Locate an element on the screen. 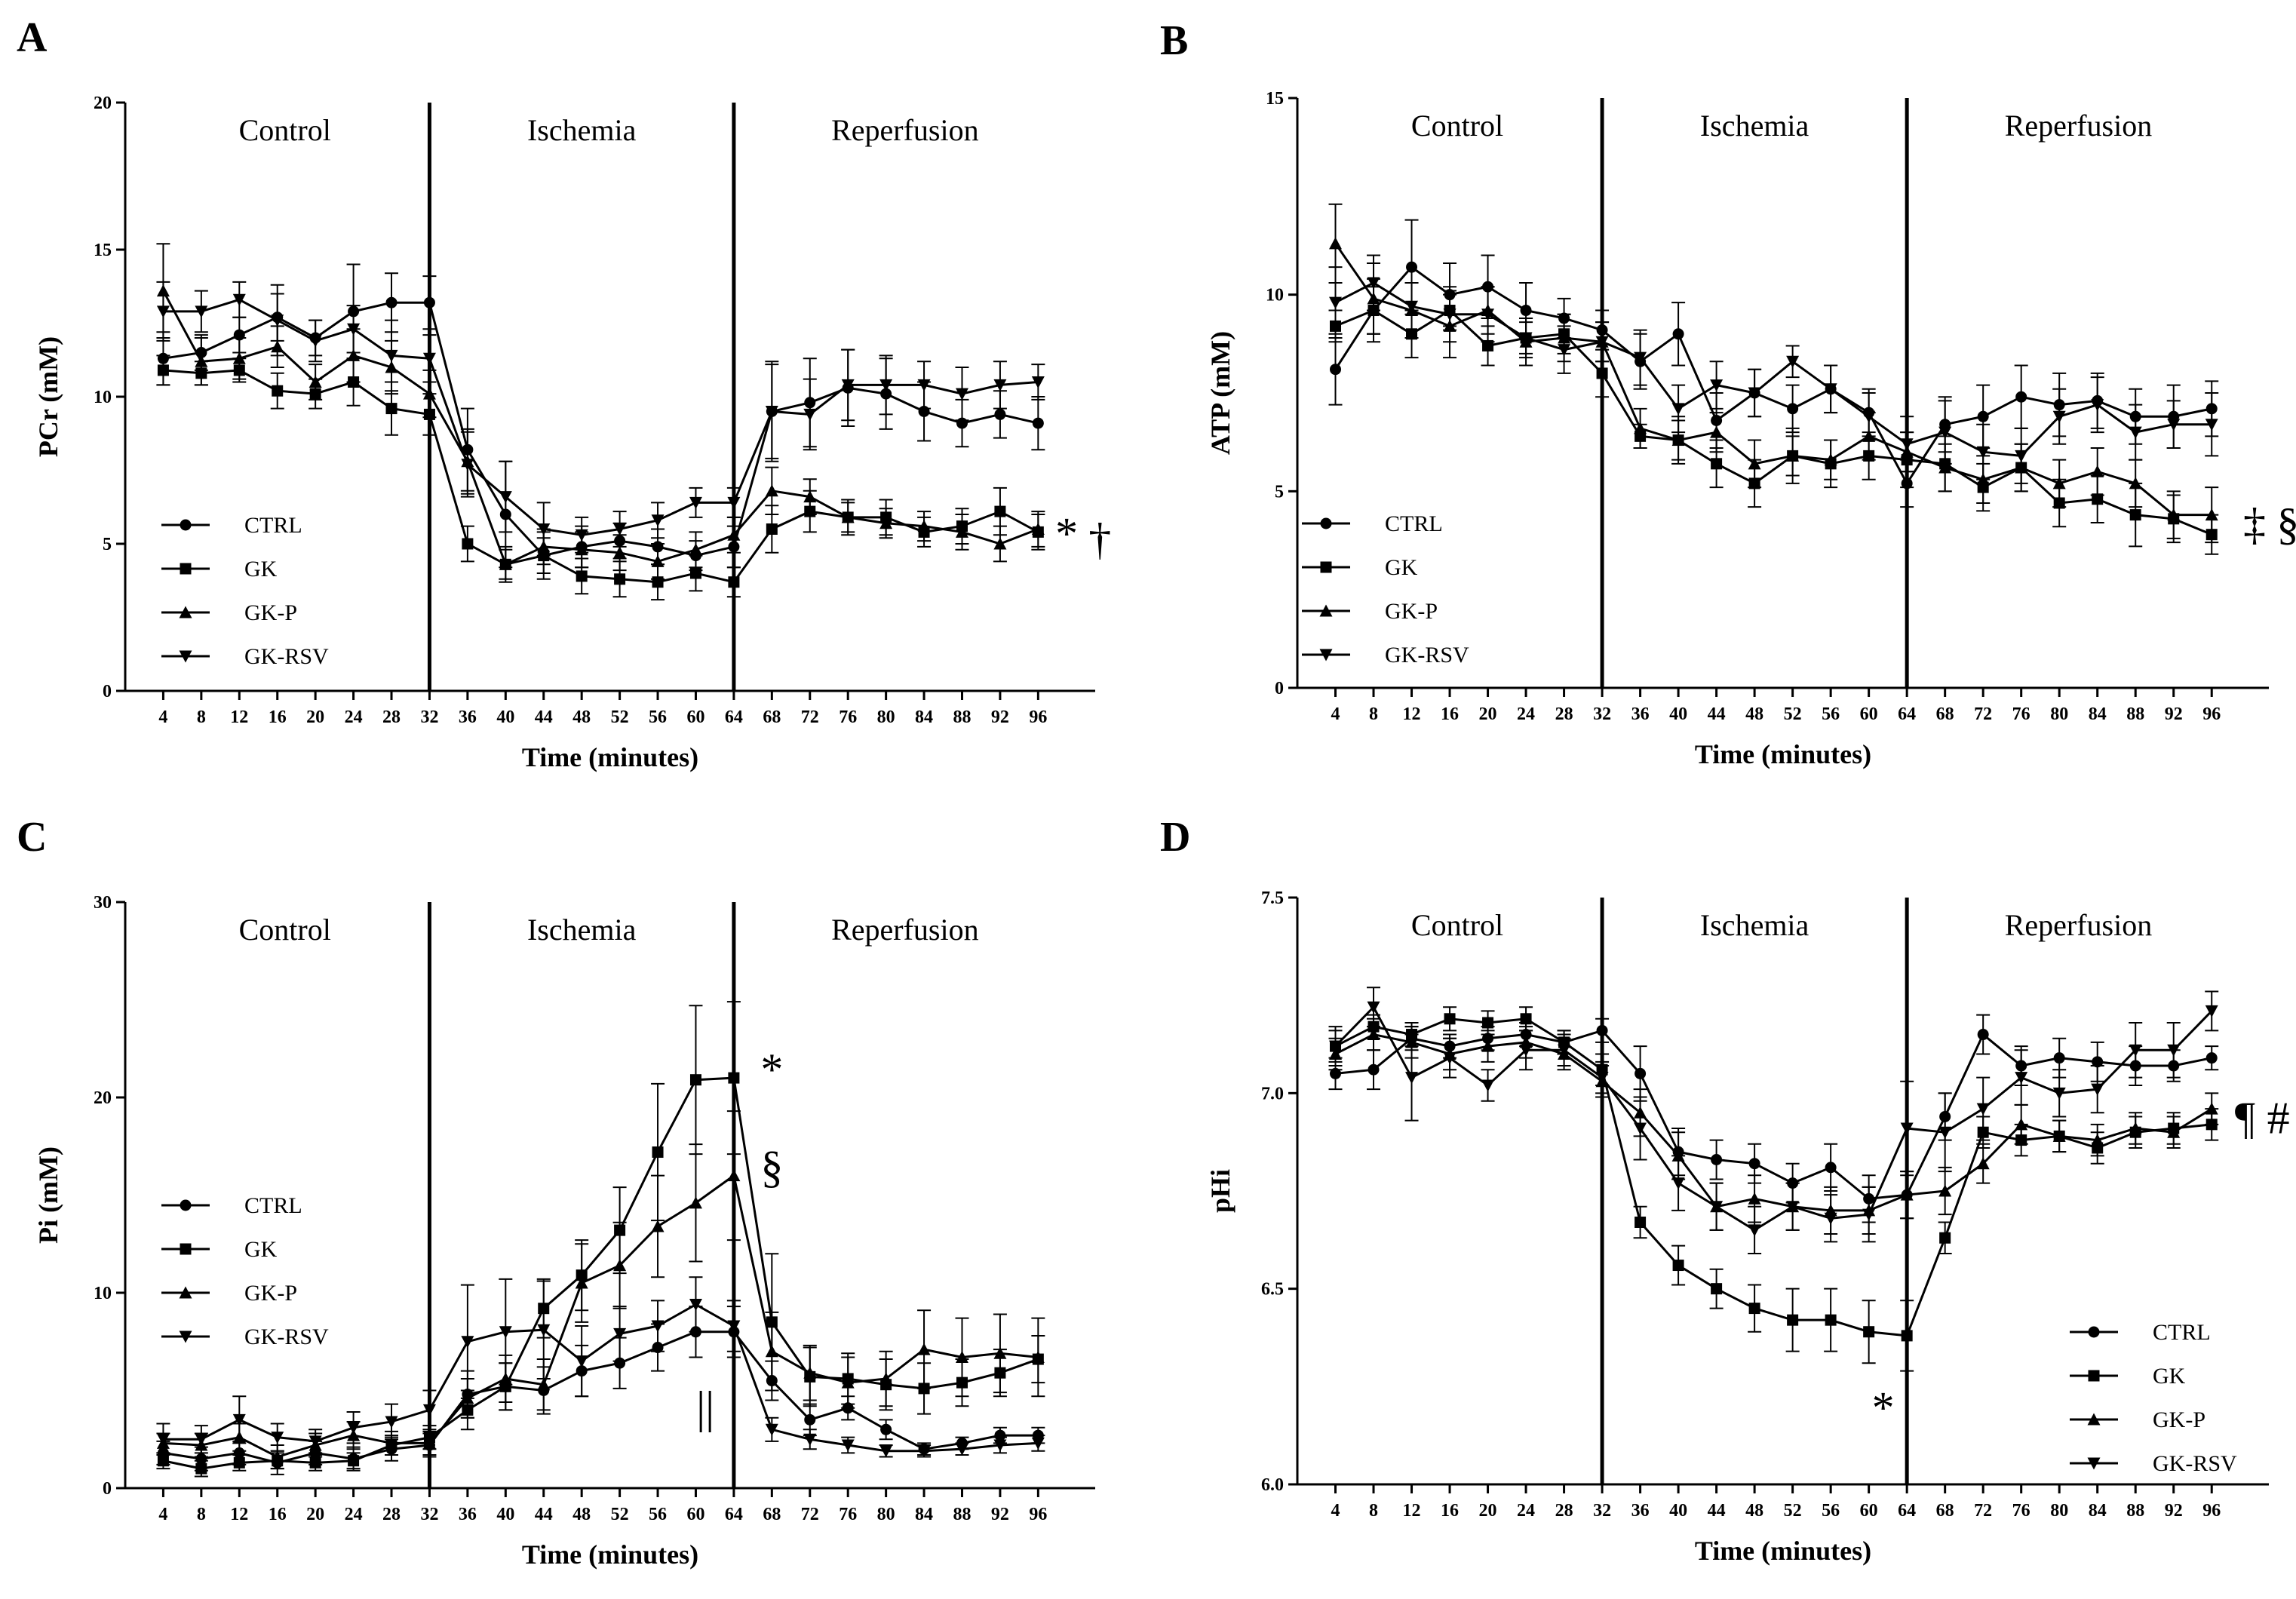  x-tick-label-b: 52 is located at coordinates (1793, 714).